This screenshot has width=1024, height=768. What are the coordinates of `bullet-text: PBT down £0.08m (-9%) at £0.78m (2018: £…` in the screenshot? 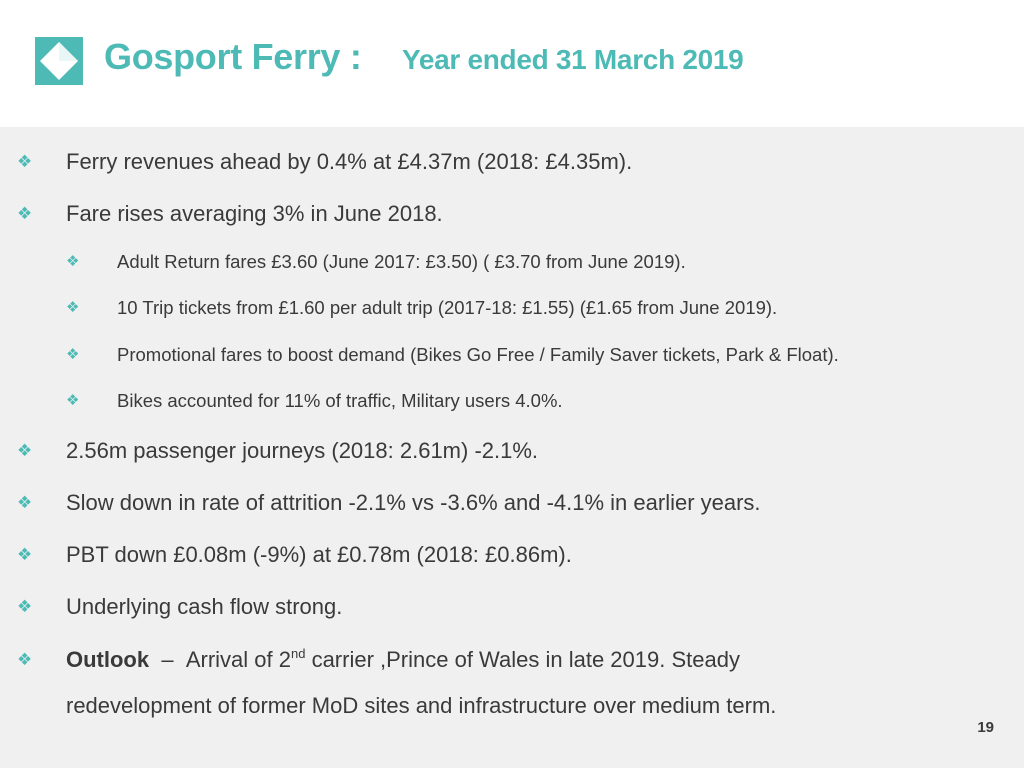 It's located at (319, 554).